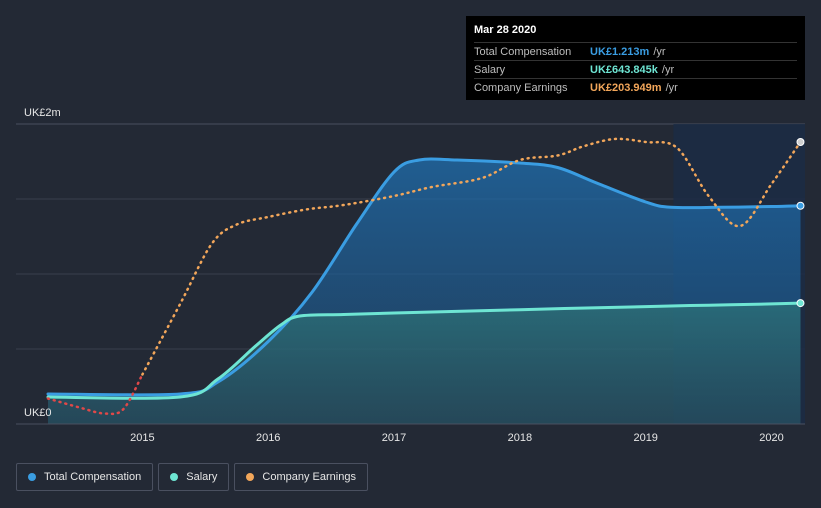 This screenshot has height=508, width=821. I want to click on tooltip-value: UK£643.845k, so click(624, 69).